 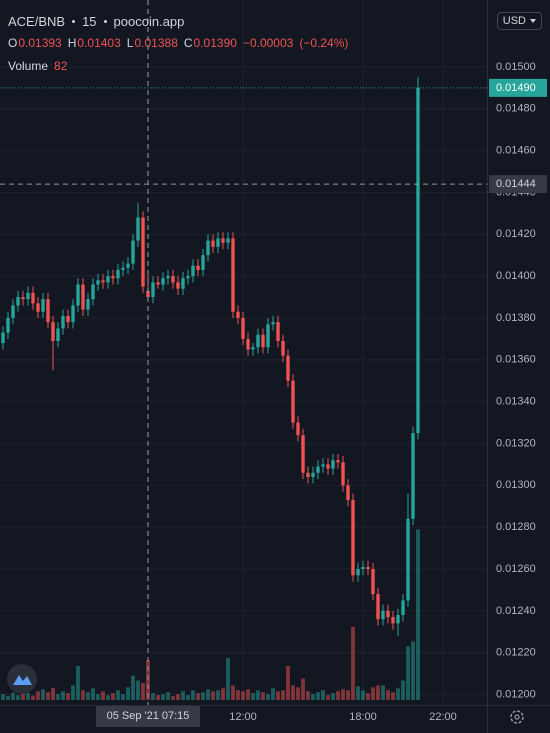 I want to click on y-tick-label: 0.01300, so click(x=516, y=485).